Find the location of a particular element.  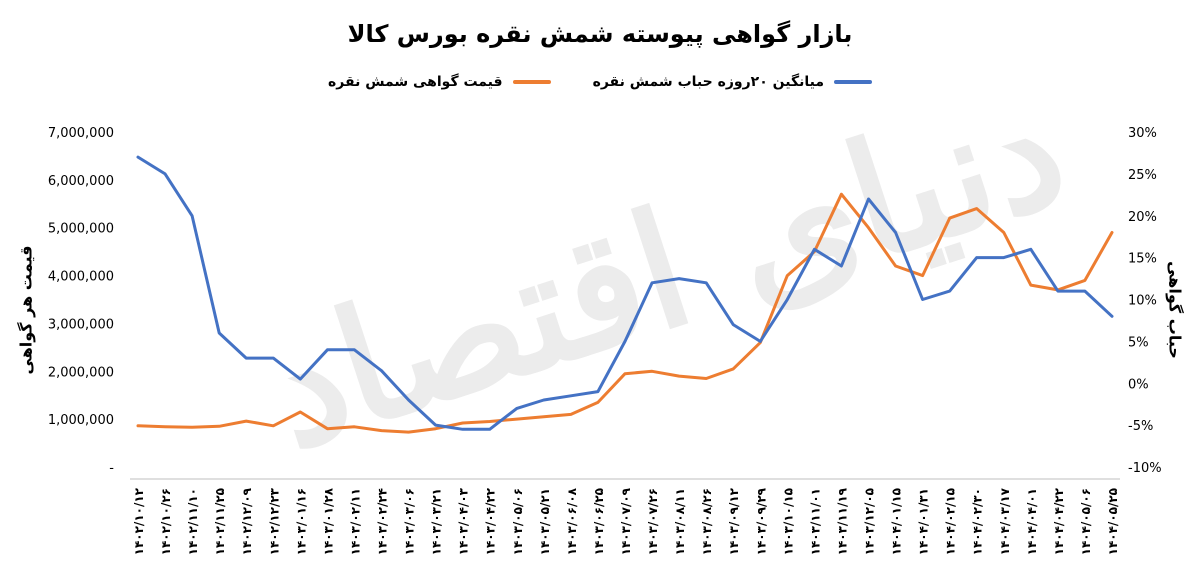

legend-label-price: قیمت گواهی شمش نقره is located at coordinates (415, 82).